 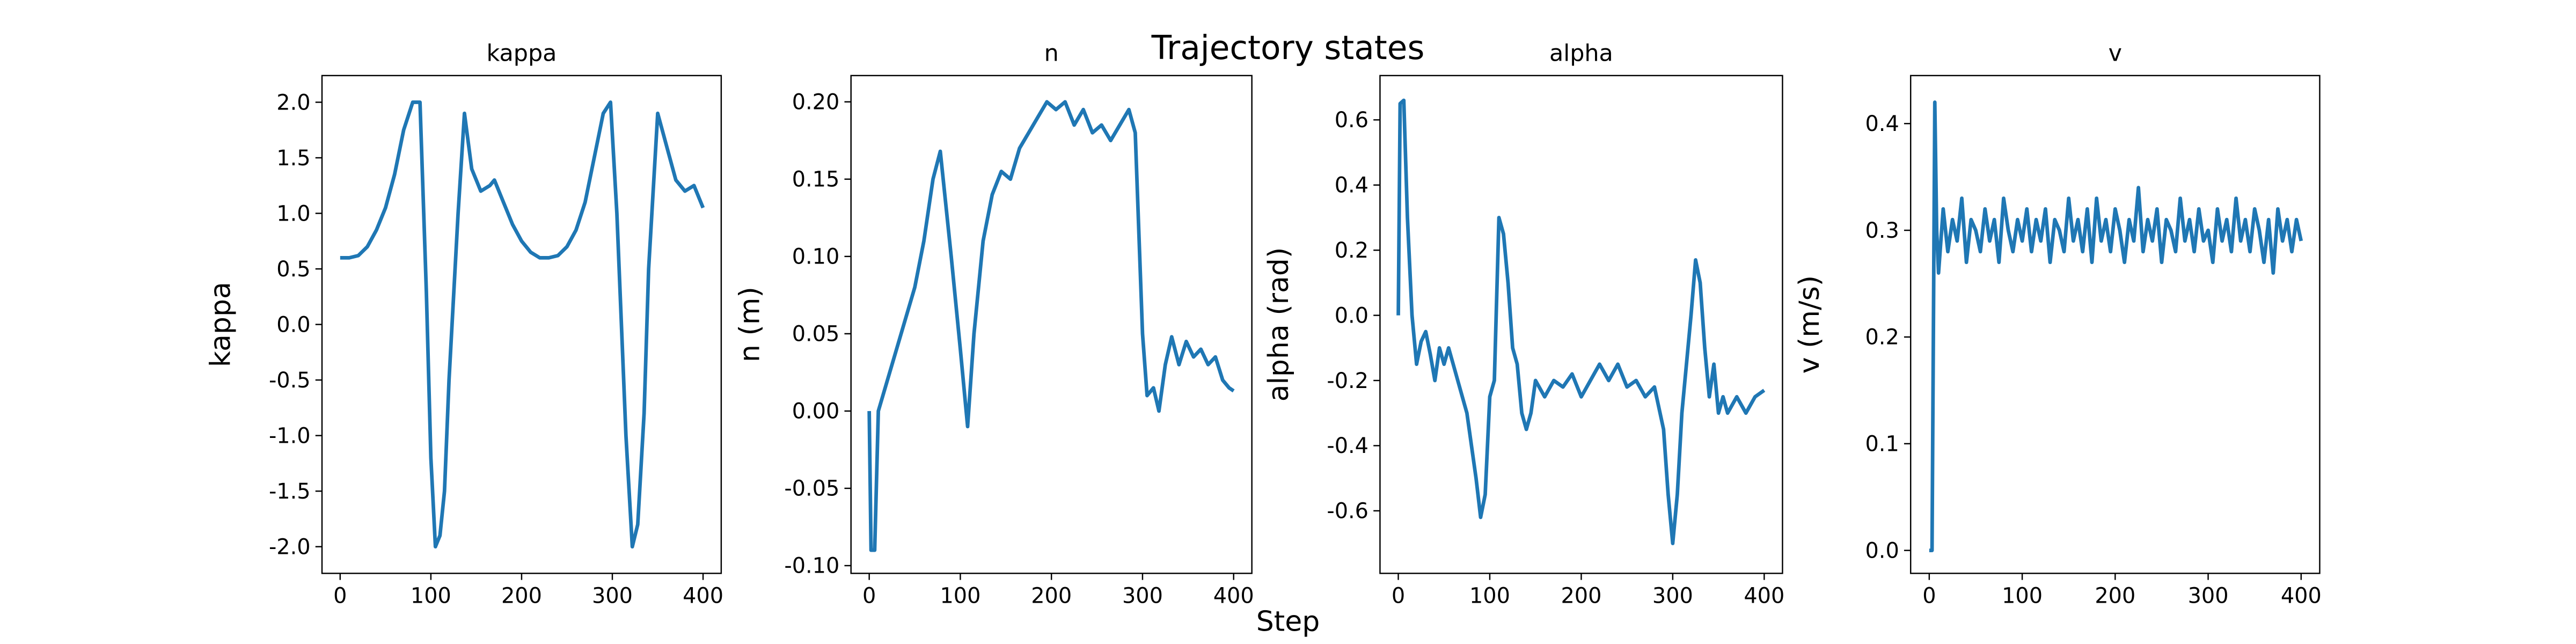 I want to click on y-tick-label: 0.3, so click(x=1882, y=230).